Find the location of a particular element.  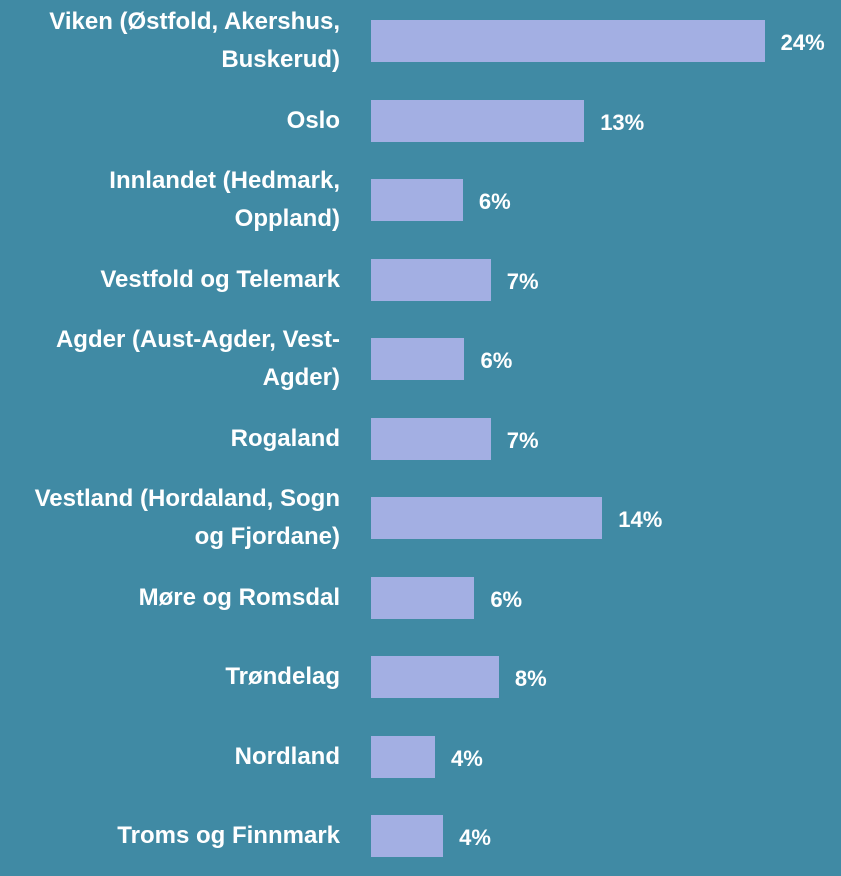

bar-row: Agder (Aust-Agder, Vest-Agder) 6% is located at coordinates (420, 359).